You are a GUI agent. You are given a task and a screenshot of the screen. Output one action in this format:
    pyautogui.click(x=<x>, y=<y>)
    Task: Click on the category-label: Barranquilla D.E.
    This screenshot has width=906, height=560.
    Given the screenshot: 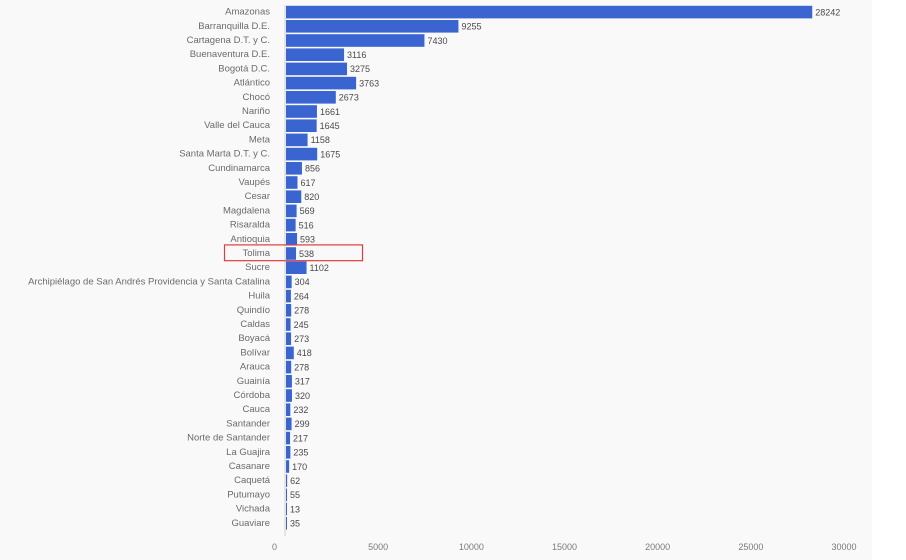 What is the action you would take?
    pyautogui.click(x=234, y=26)
    